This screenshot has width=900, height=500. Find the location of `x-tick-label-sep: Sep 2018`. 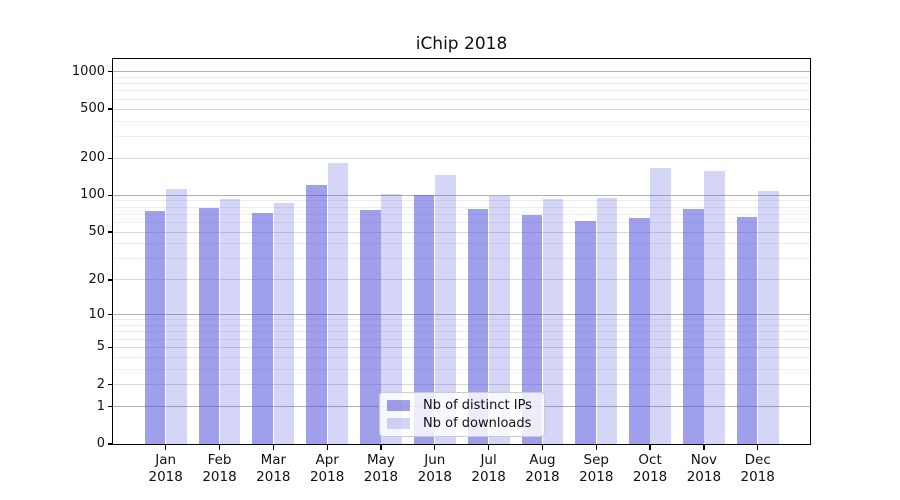

x-tick-label-sep: Sep 2018 is located at coordinates (596, 468).